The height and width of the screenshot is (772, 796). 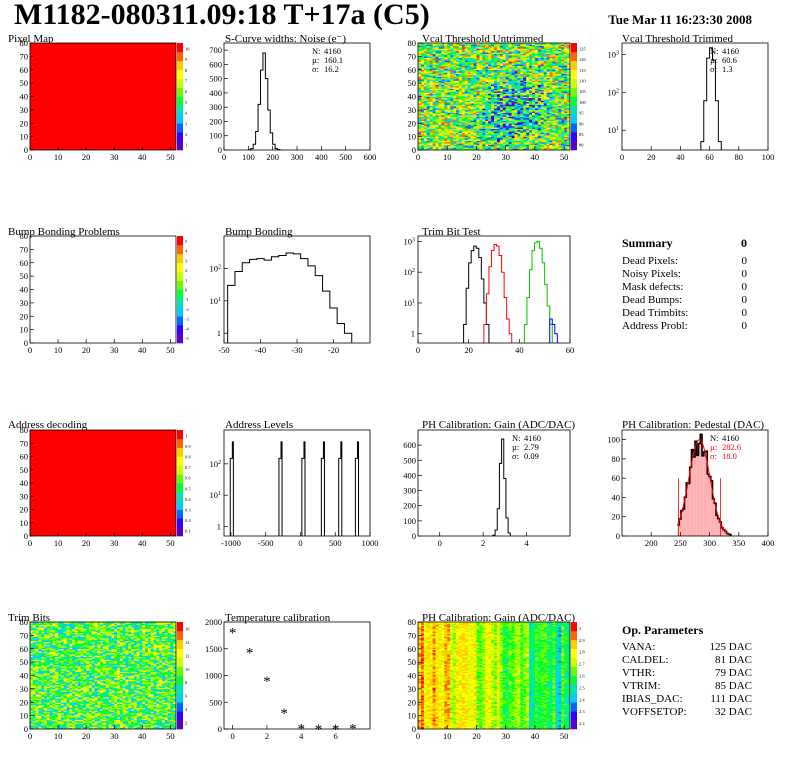 I want to click on y-tick-label: 60, so click(x=24, y=457).